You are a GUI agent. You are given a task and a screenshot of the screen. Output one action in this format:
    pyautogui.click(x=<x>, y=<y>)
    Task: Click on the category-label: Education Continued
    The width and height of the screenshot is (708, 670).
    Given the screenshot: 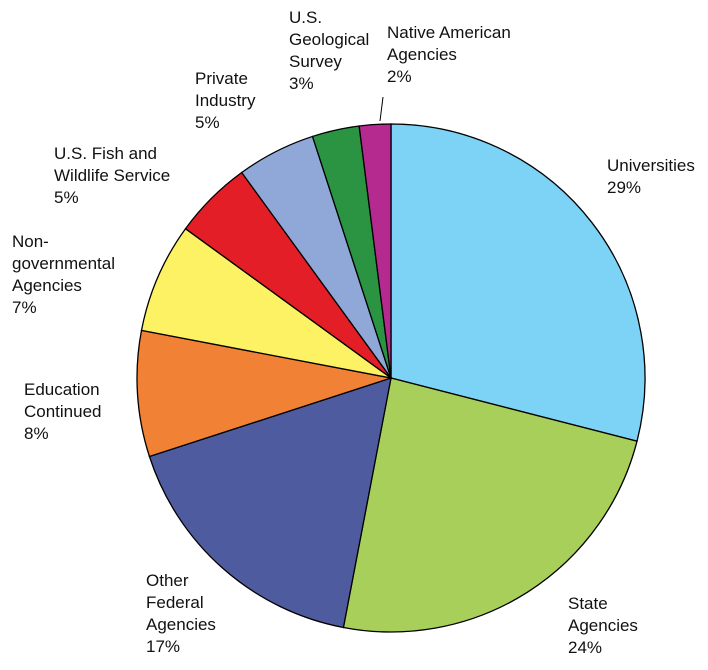 What is the action you would take?
    pyautogui.click(x=63, y=400)
    